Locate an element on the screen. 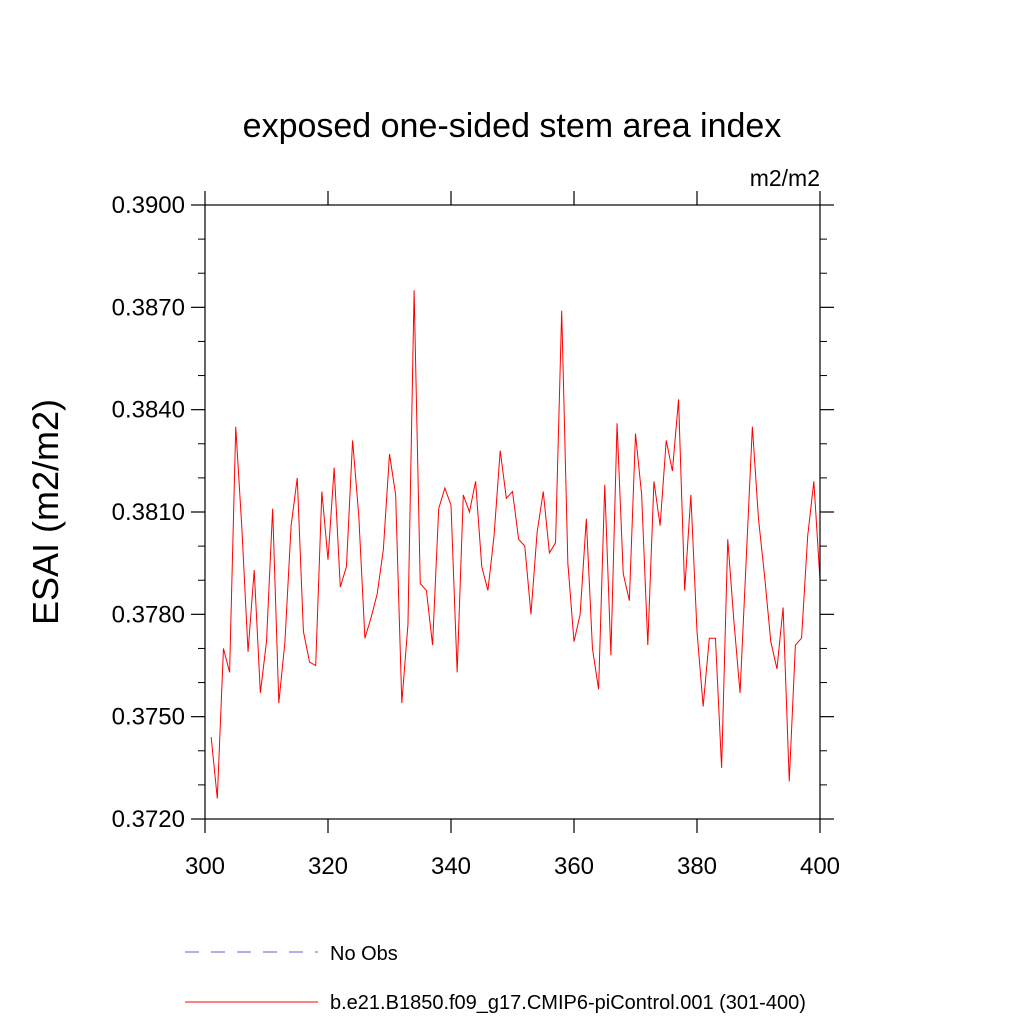 The width and height of the screenshot is (1024, 1024). y-tick-label: 0.3900 is located at coordinates (148, 205).